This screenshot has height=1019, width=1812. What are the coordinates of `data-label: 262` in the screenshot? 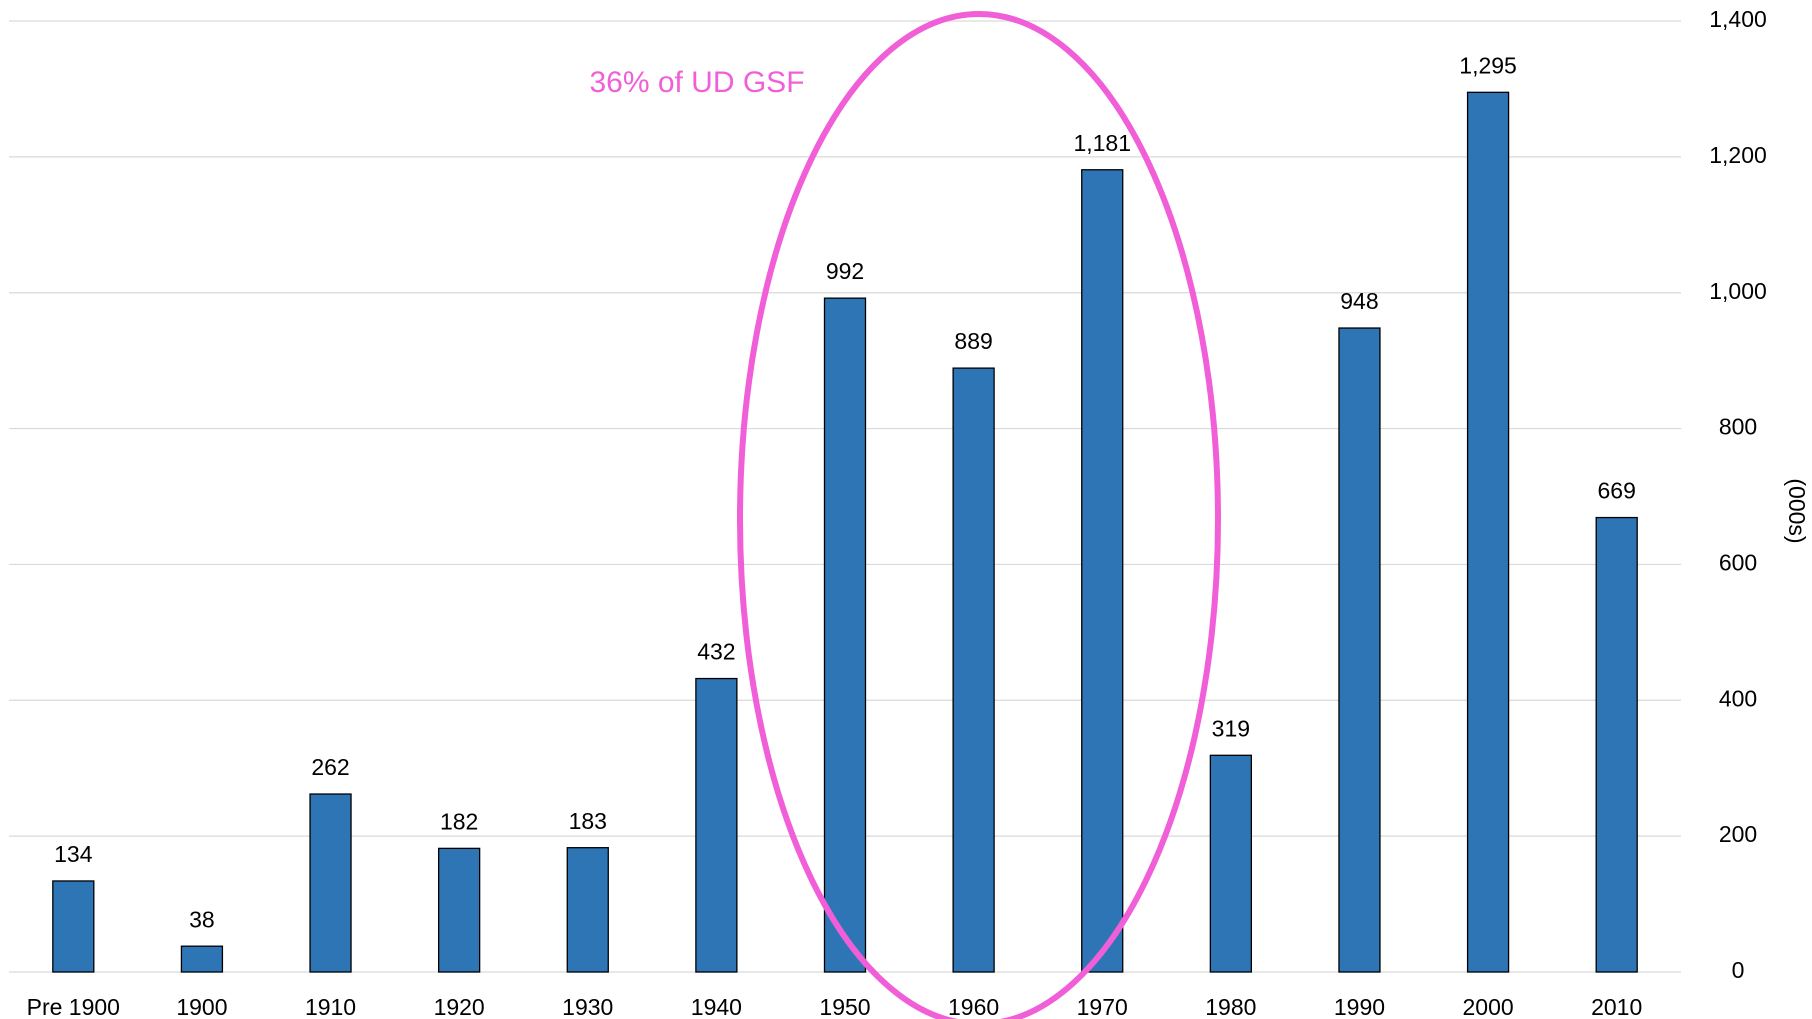 It's located at (330, 767).